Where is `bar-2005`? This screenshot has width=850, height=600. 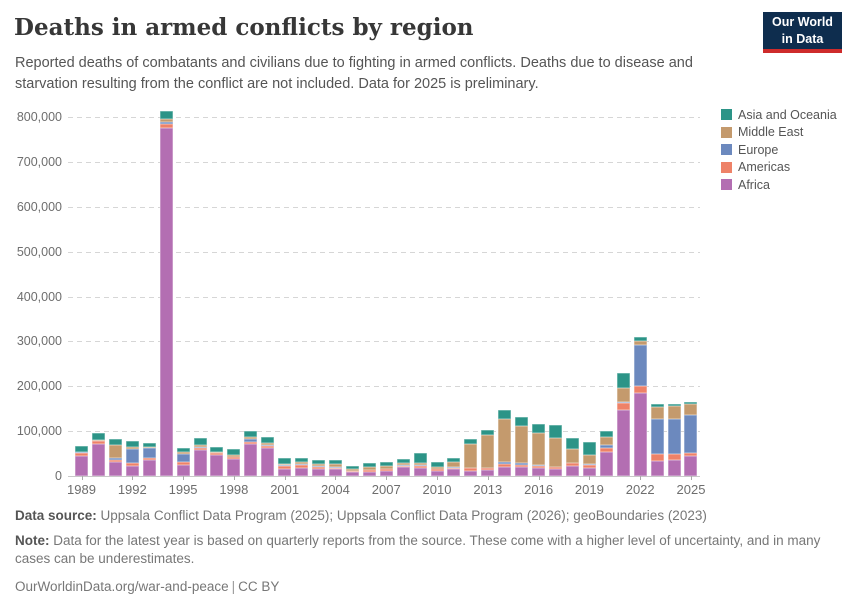 bar-2005 is located at coordinates (352, 471).